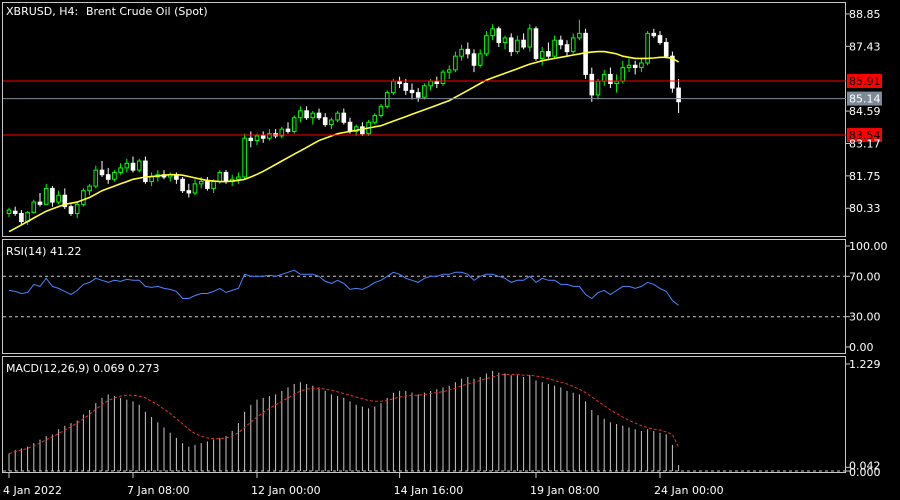  I want to click on time-tick-label: 4 Jan 2022, so click(32, 490).